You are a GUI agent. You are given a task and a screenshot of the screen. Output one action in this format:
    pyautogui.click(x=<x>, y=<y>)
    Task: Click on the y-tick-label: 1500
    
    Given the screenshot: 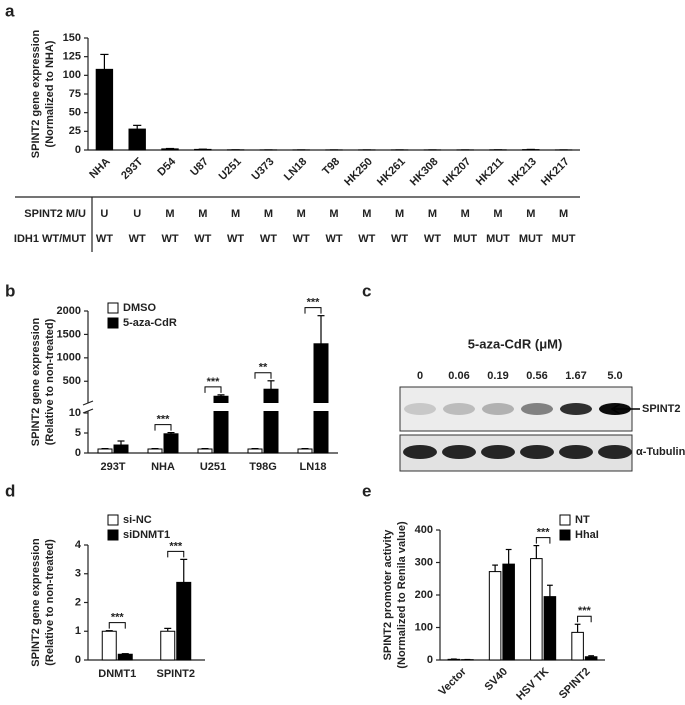 What is the action you would take?
    pyautogui.click(x=69, y=334)
    